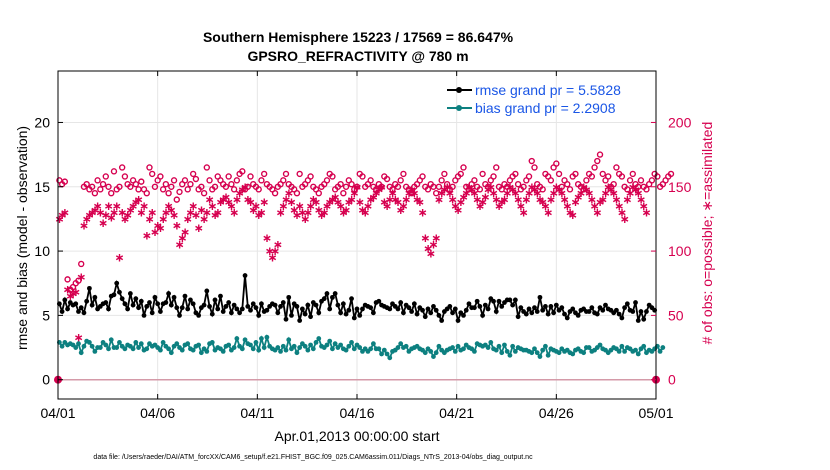  What do you see at coordinates (46, 380) in the screenshot?
I see `y-left-tick-label: 0` at bounding box center [46, 380].